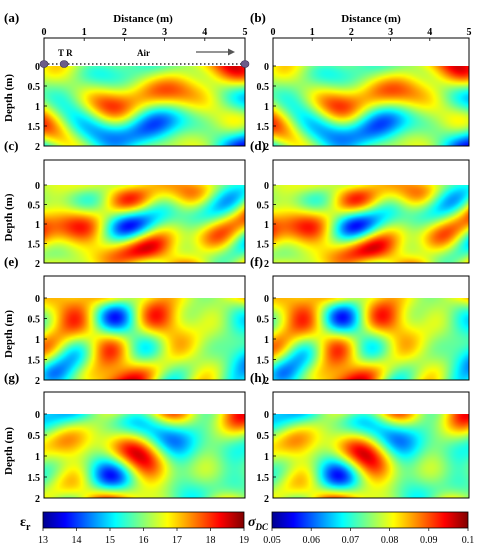 This screenshot has width=487, height=550. What do you see at coordinates (258, 145) in the screenshot?
I see `panel-label: (d)` at bounding box center [258, 145].